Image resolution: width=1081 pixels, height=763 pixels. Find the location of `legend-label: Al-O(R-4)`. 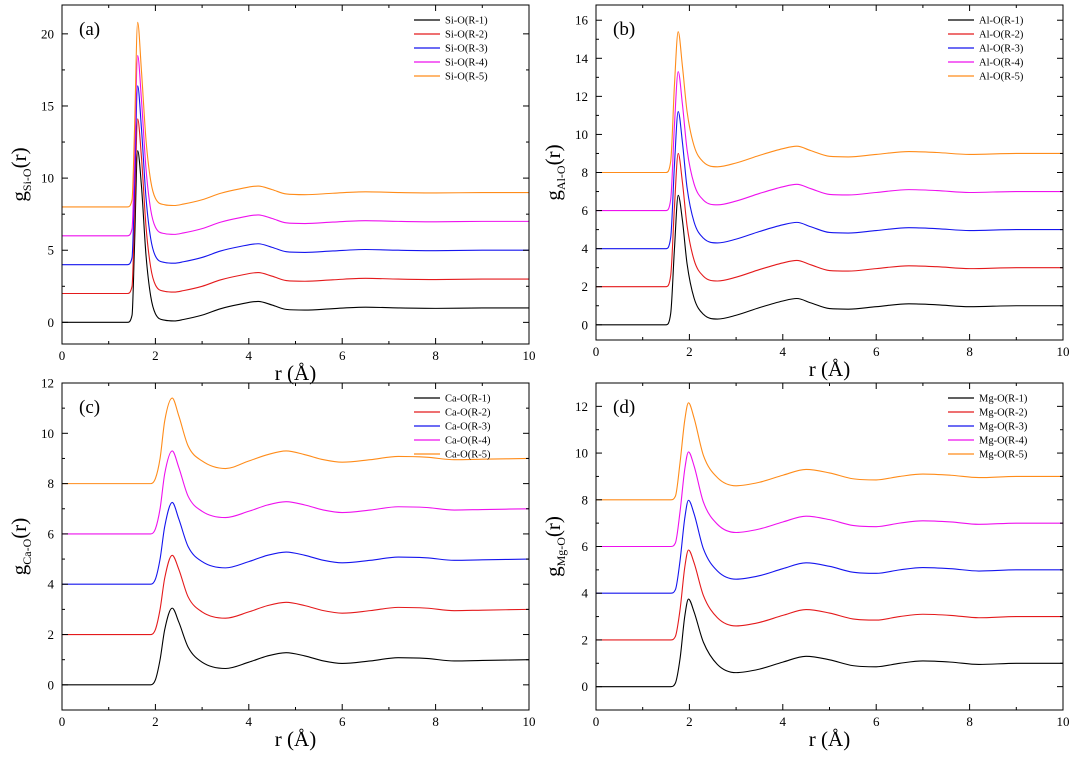

legend-label: Al-O(R-4) is located at coordinates (1001, 63).